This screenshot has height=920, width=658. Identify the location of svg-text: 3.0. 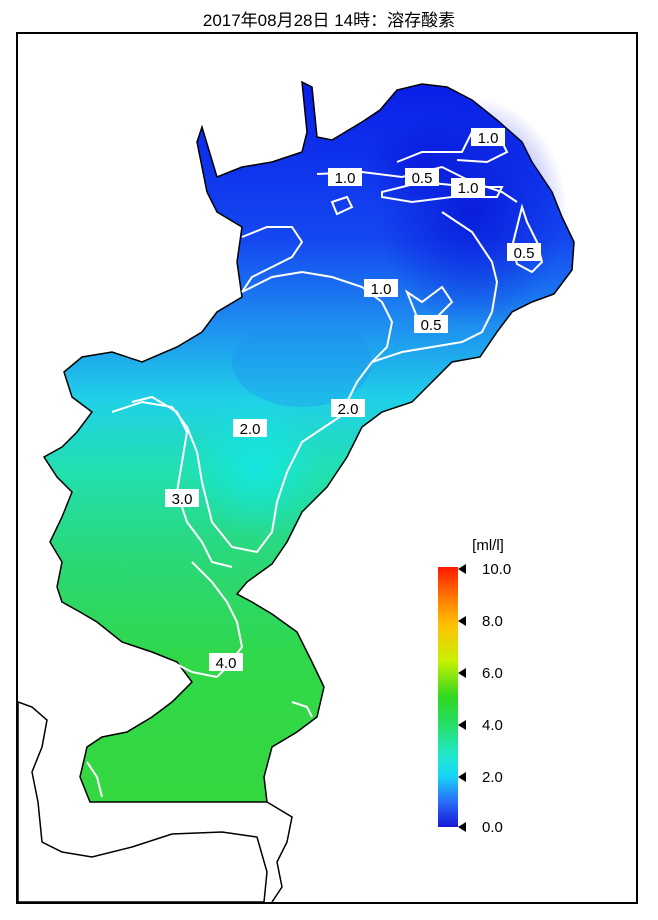
(182, 499).